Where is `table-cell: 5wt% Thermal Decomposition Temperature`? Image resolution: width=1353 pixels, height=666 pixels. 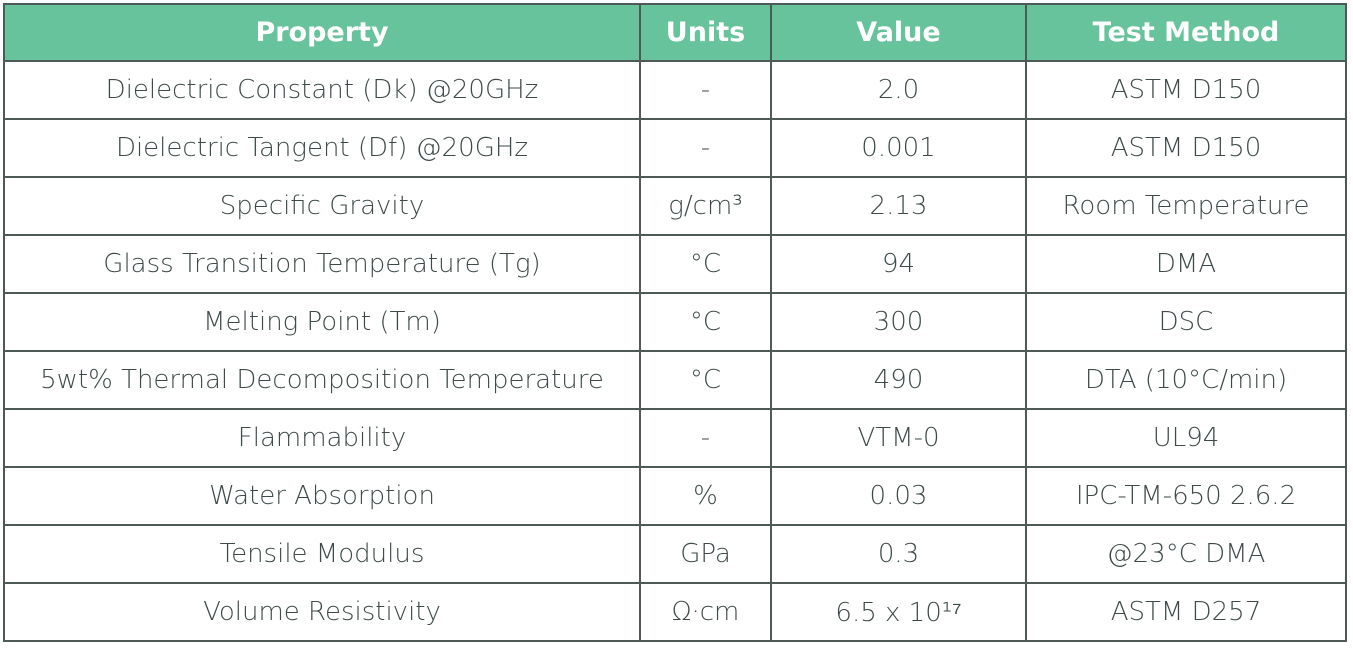
table-cell: 5wt% Thermal Decomposition Temperature is located at coordinates (322, 380).